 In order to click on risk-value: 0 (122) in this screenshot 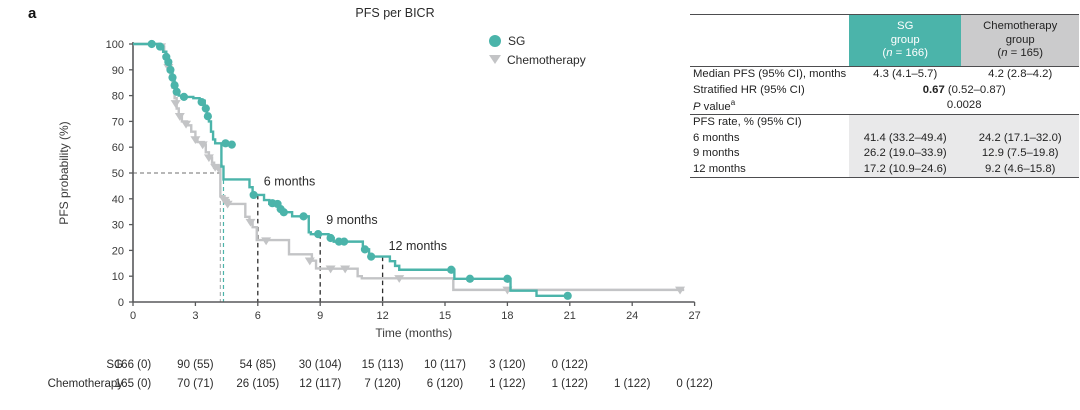, I will do `click(570, 365)`.